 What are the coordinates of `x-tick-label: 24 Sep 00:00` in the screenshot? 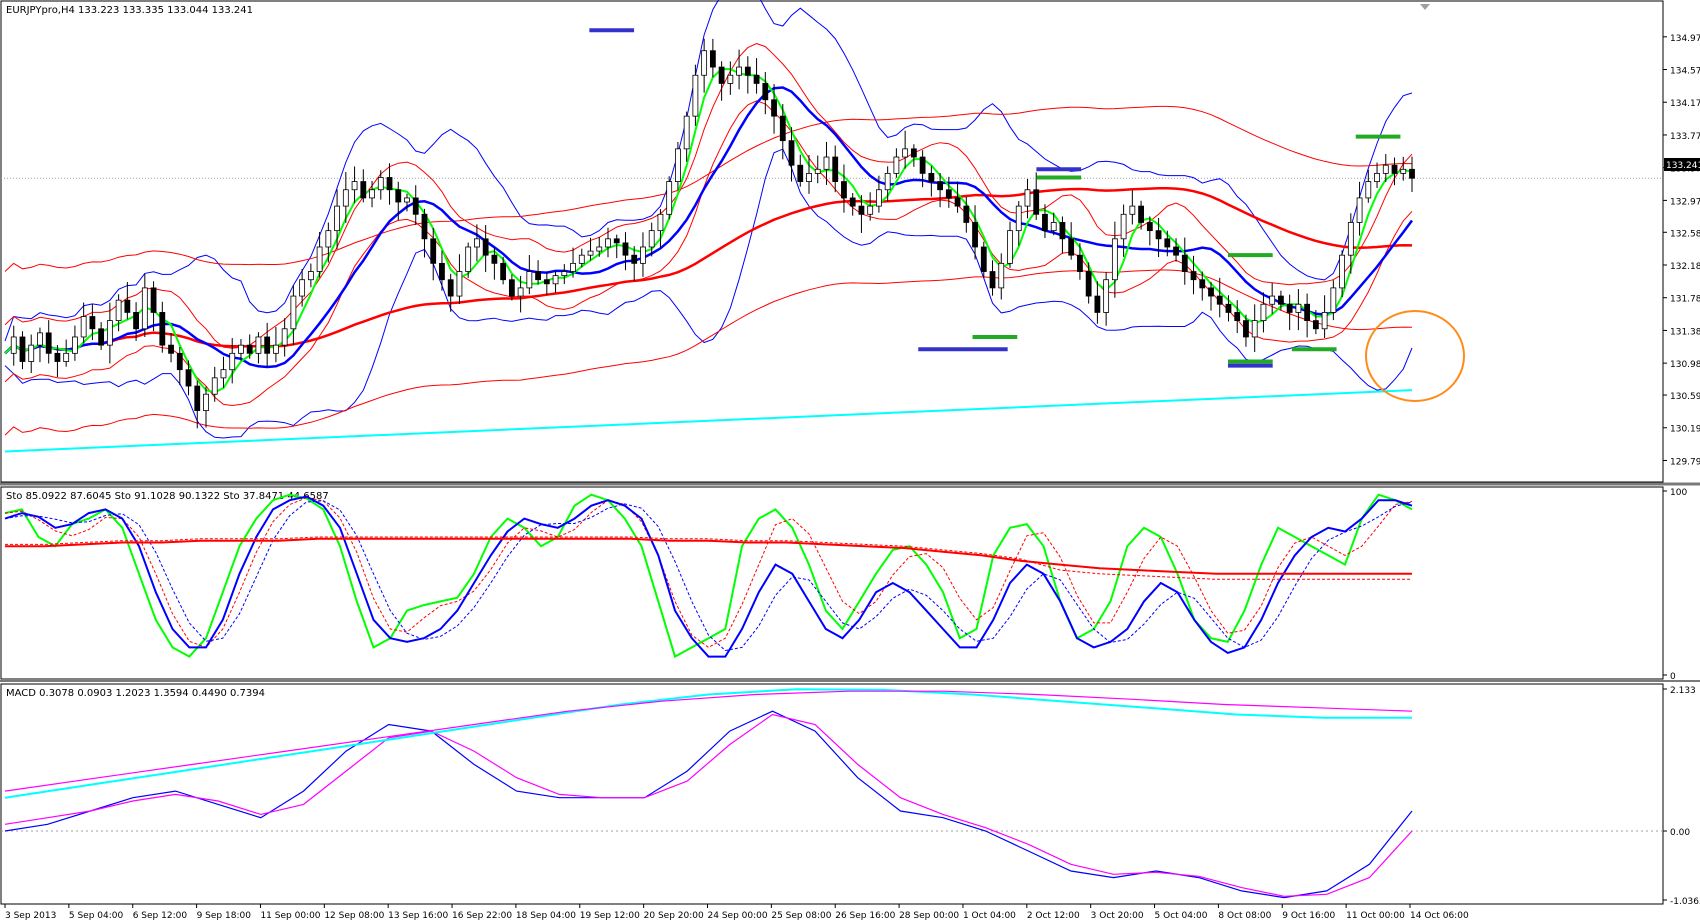 It's located at (738, 916).